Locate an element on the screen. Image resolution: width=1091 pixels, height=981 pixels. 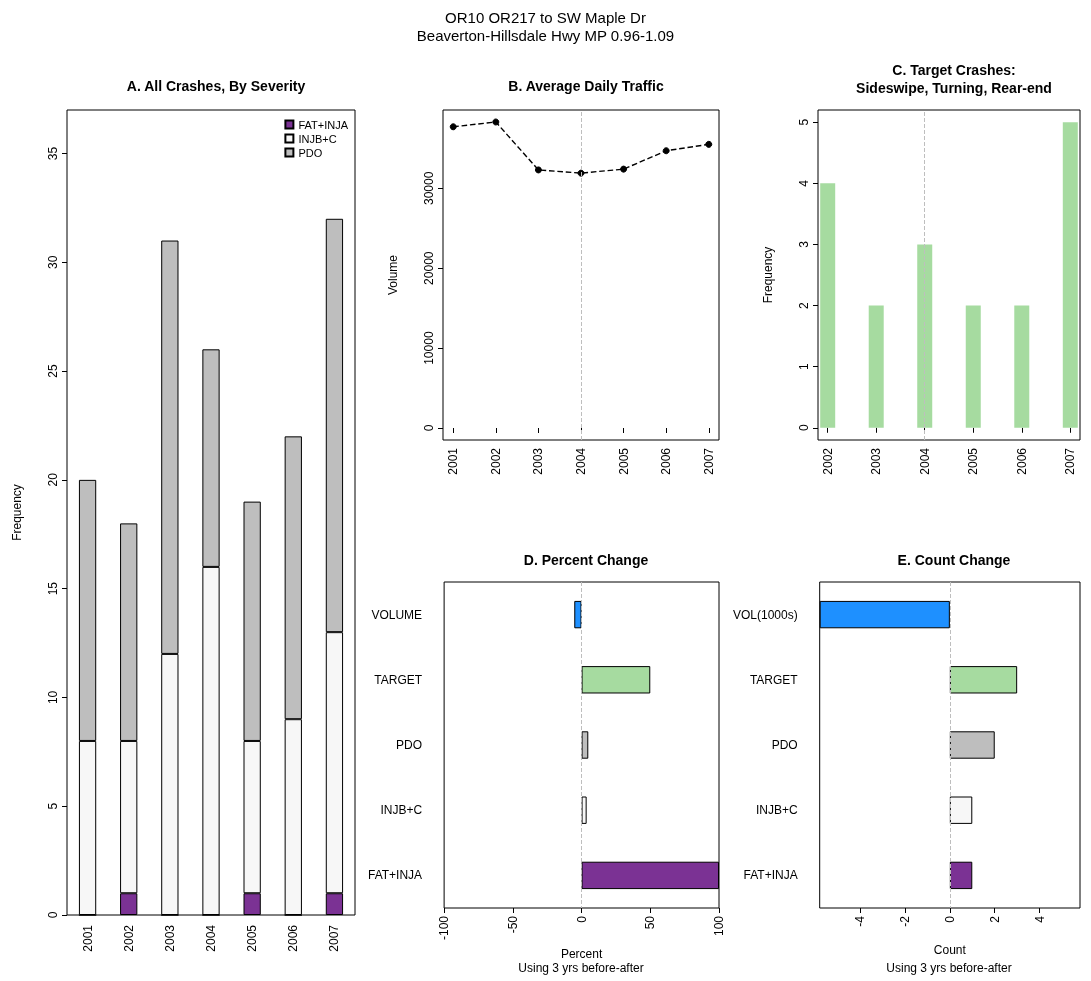
x-tick-label: -4 is located at coordinates (860, 921).